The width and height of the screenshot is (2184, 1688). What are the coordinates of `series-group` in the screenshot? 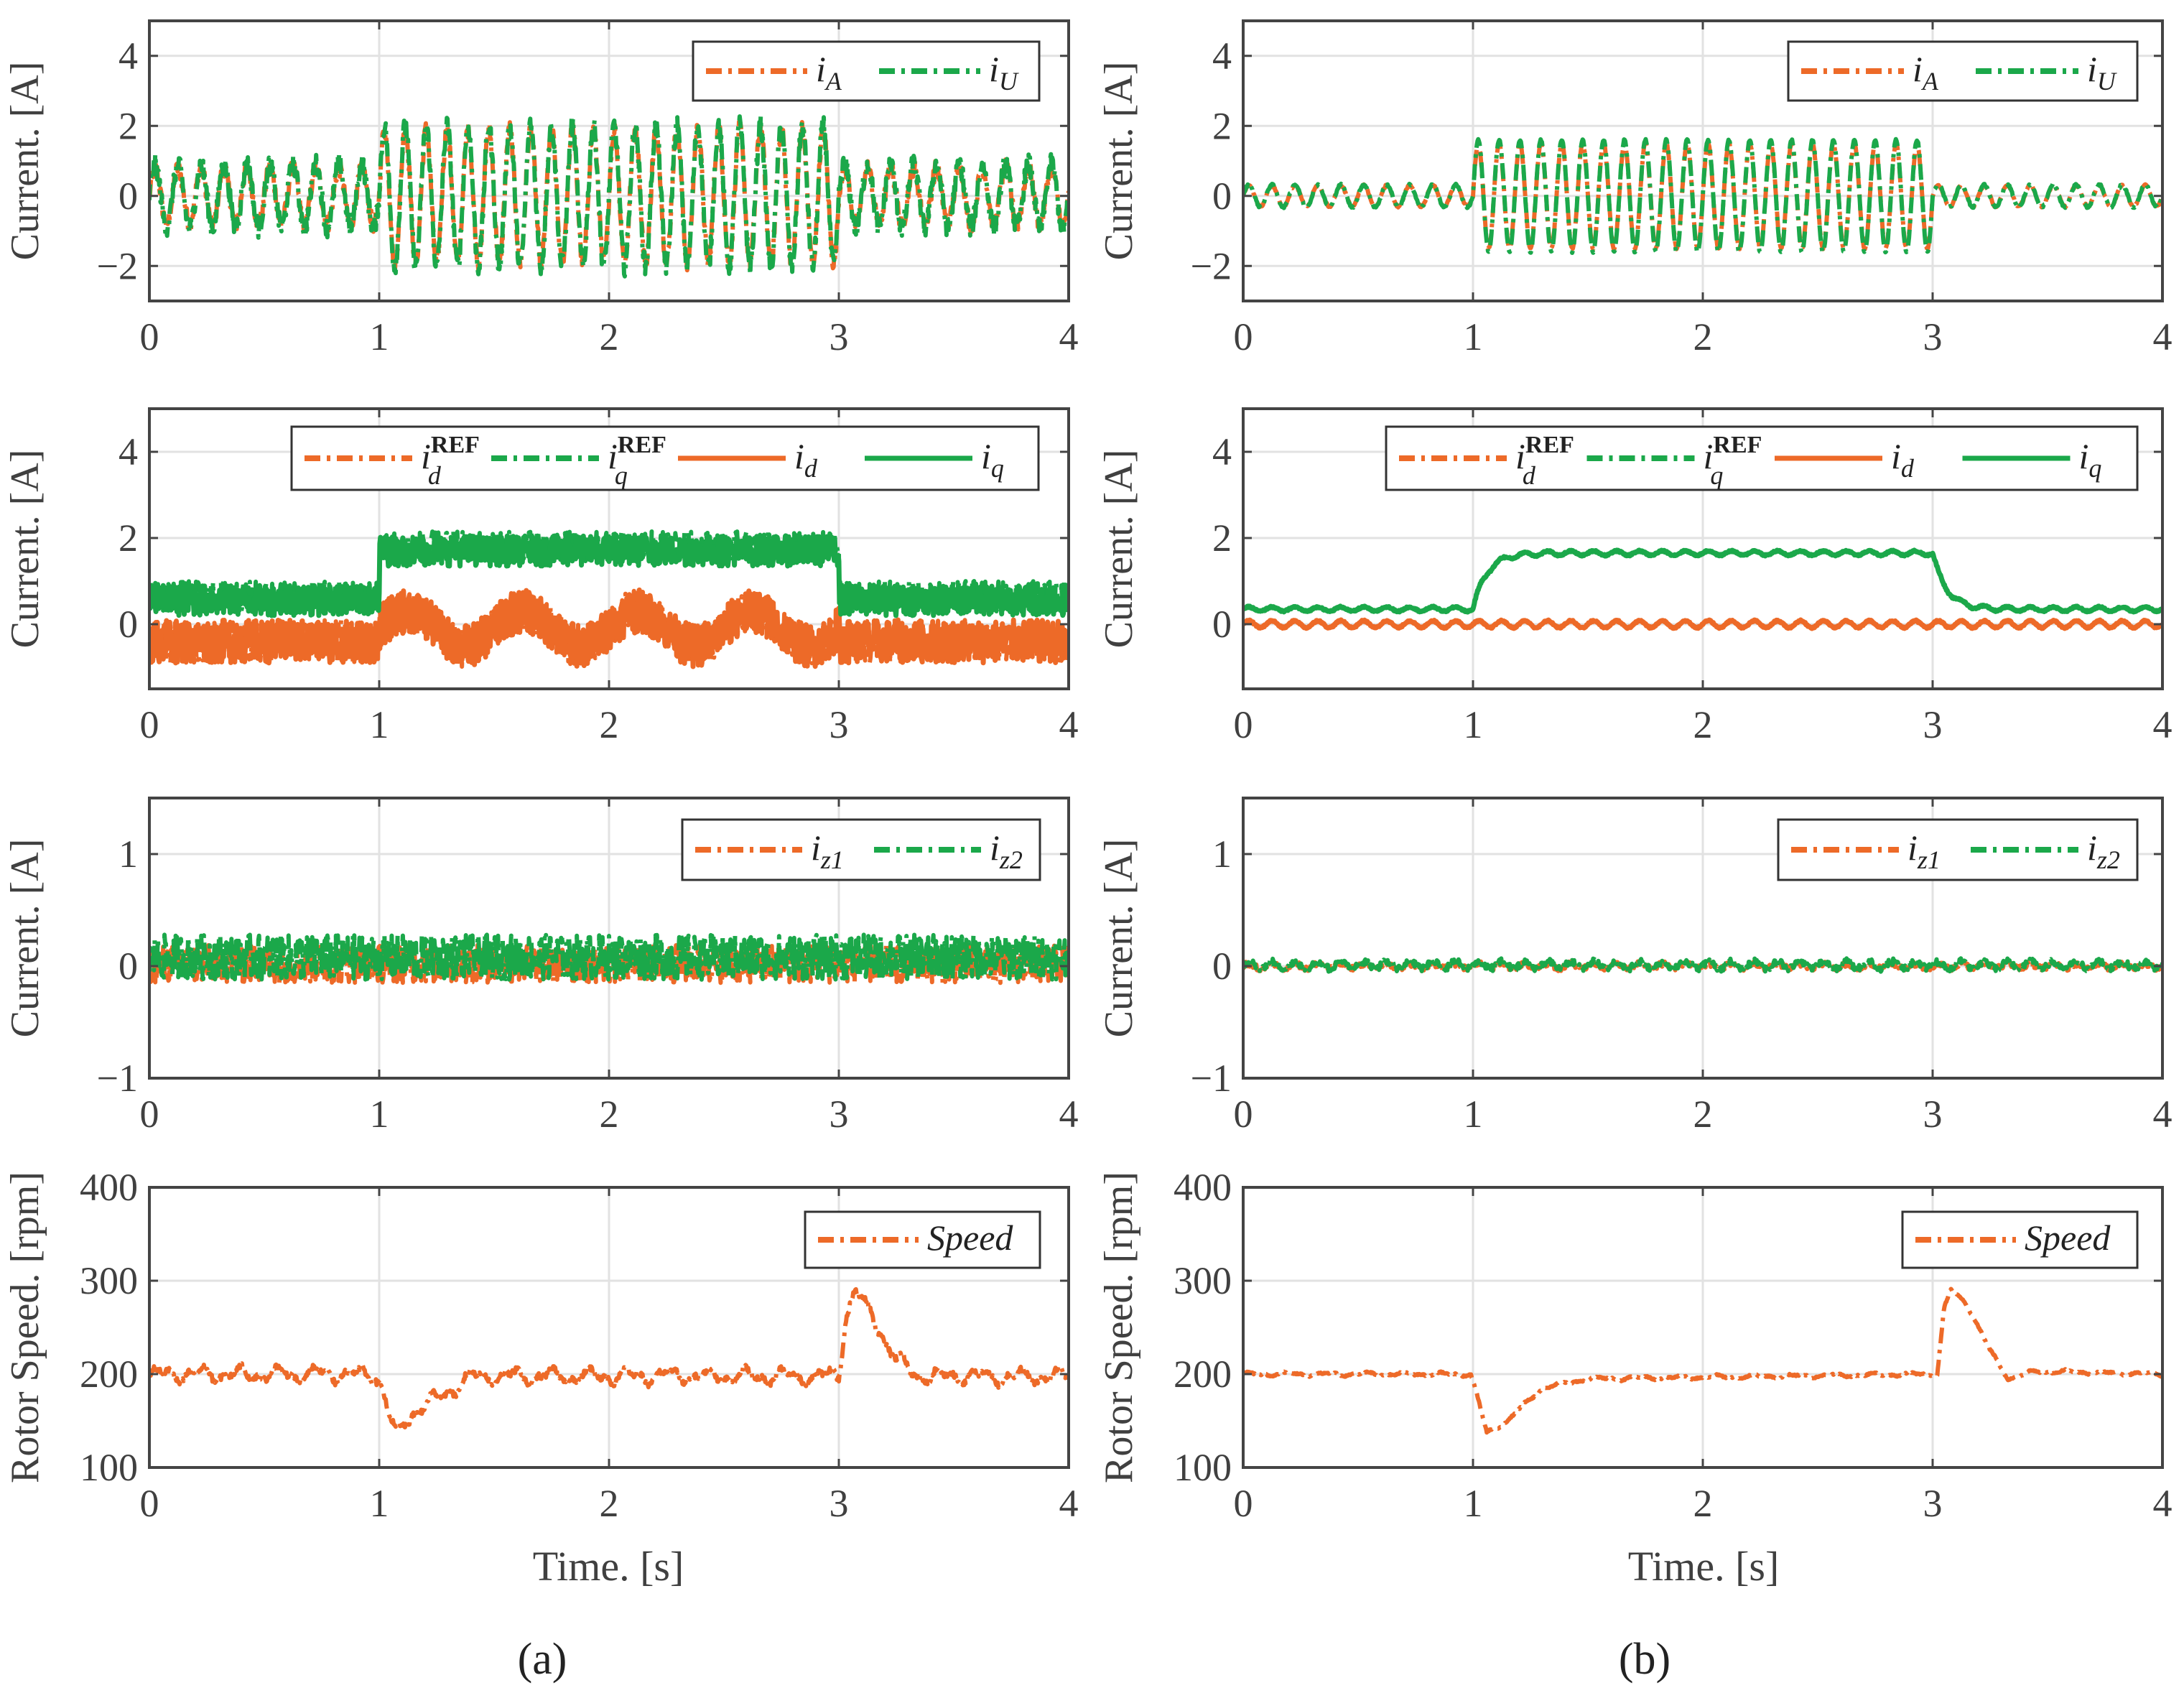 It's located at (609, 196).